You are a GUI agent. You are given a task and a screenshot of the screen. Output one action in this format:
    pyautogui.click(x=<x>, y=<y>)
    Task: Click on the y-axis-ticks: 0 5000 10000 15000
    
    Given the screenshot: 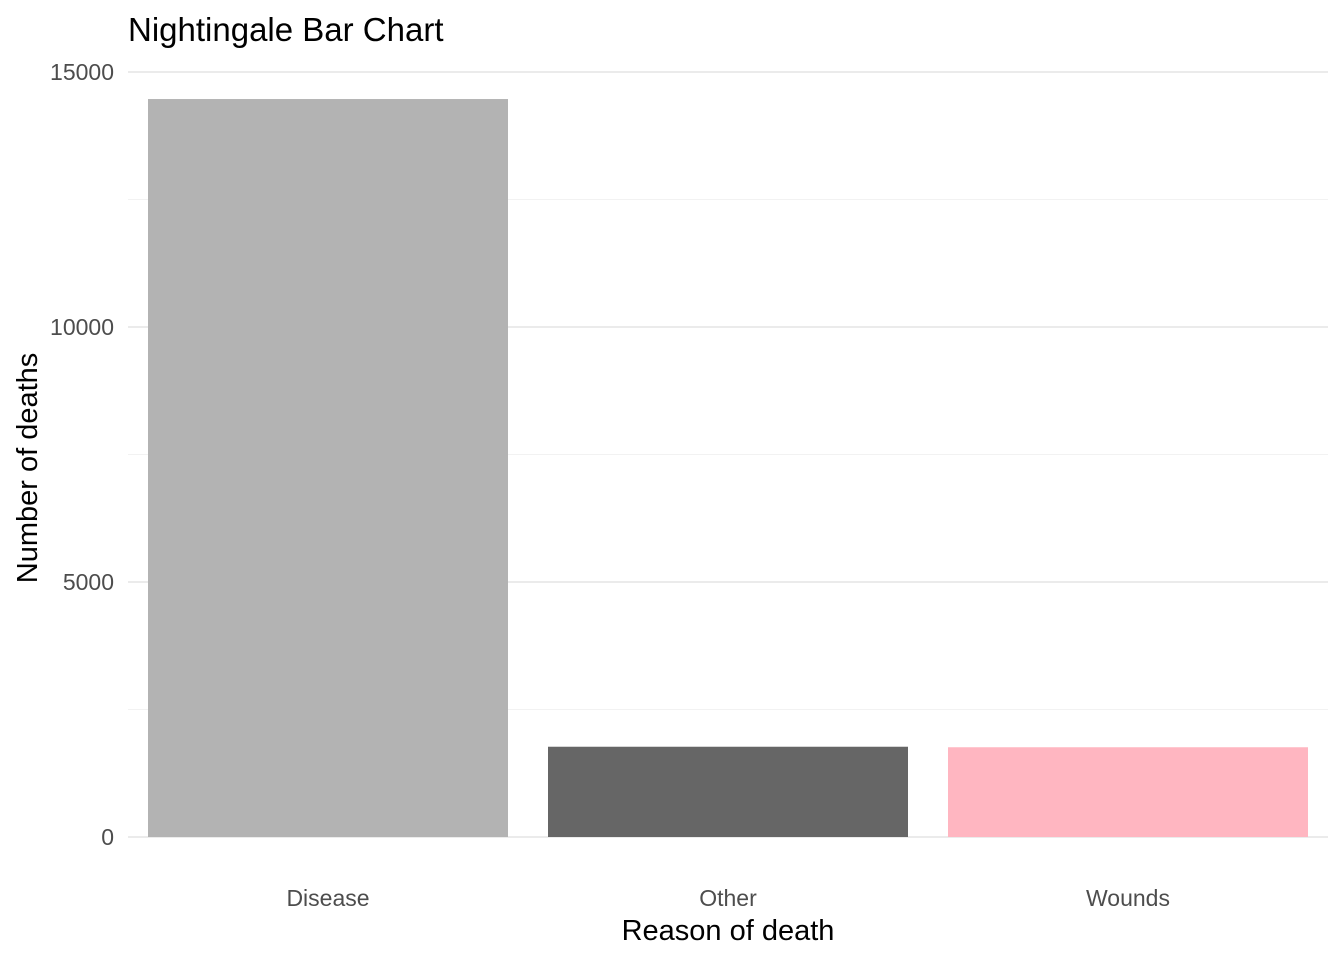 What is the action you would take?
    pyautogui.click(x=82, y=454)
    